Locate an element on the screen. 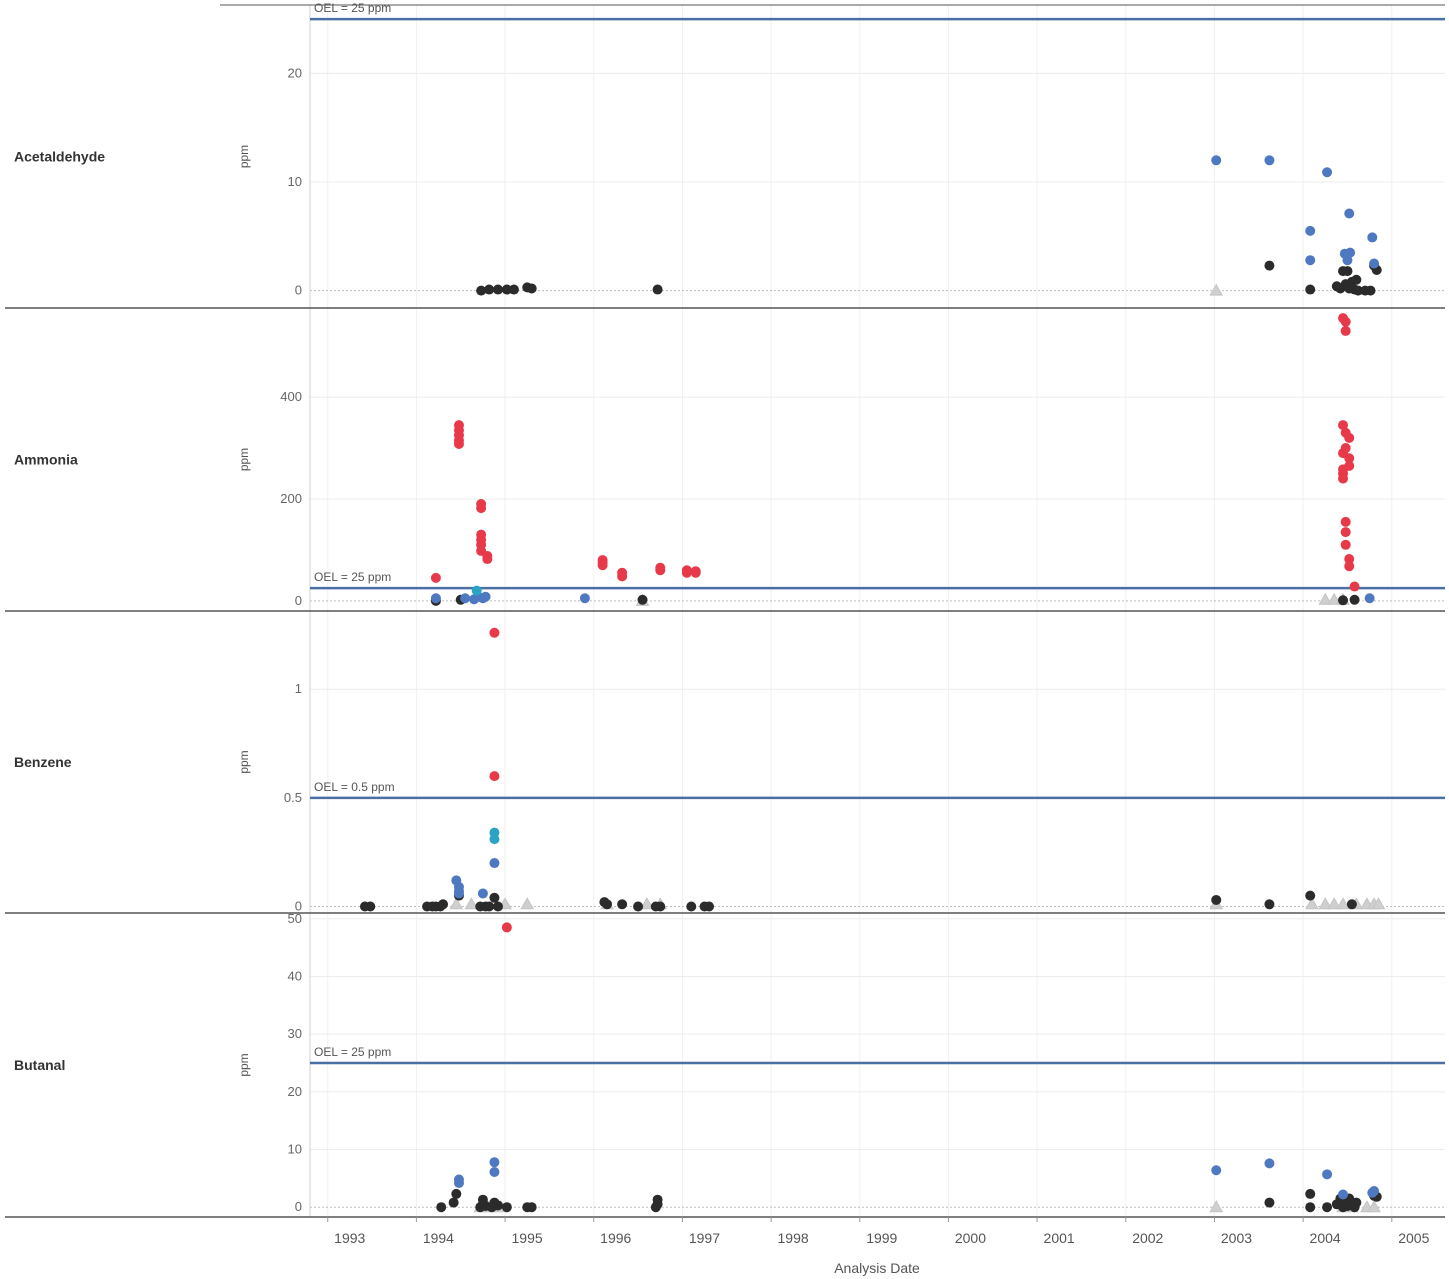 The width and height of the screenshot is (1449, 1279). row-label-benzene: Benzene is located at coordinates (43, 762).